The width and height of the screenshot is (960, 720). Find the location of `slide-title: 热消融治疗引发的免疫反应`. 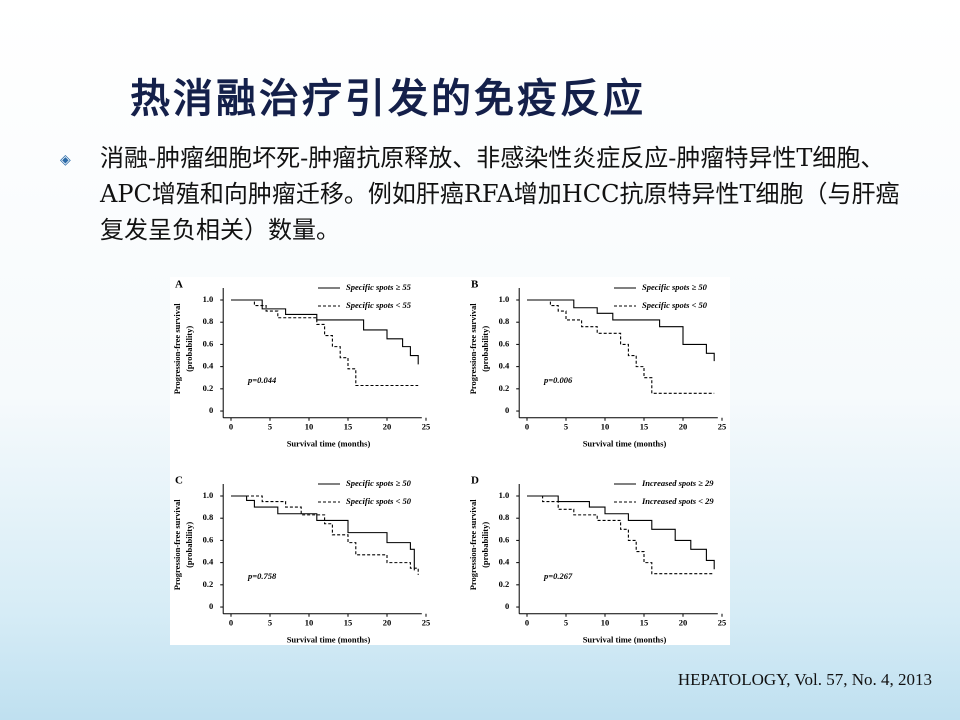

slide-title: 热消融治疗引发的免疫反应 is located at coordinates (388, 98).